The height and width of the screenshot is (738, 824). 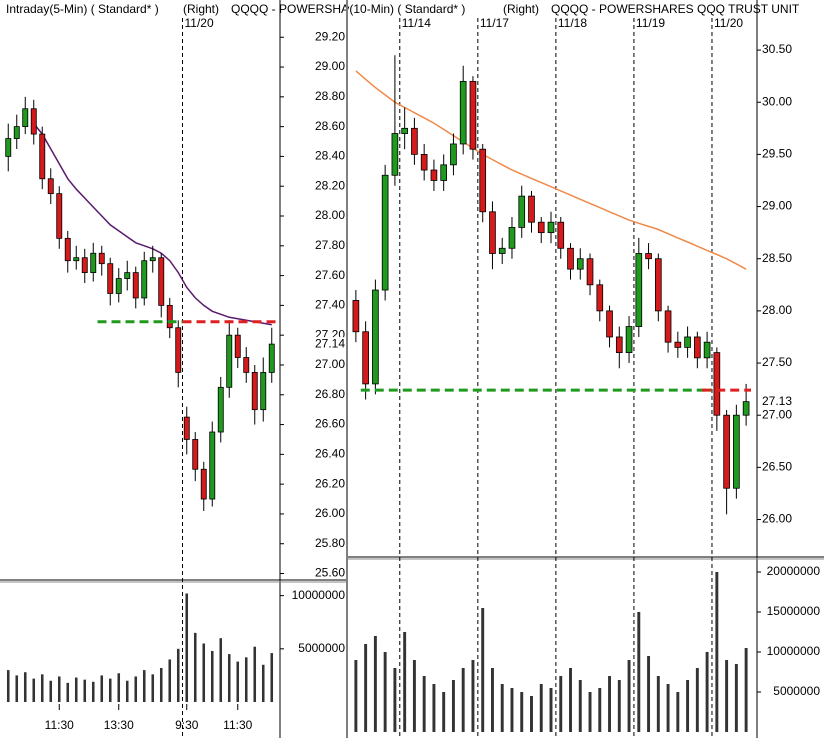 What do you see at coordinates (777, 101) in the screenshot?
I see `y-tick-label: 30.00` at bounding box center [777, 101].